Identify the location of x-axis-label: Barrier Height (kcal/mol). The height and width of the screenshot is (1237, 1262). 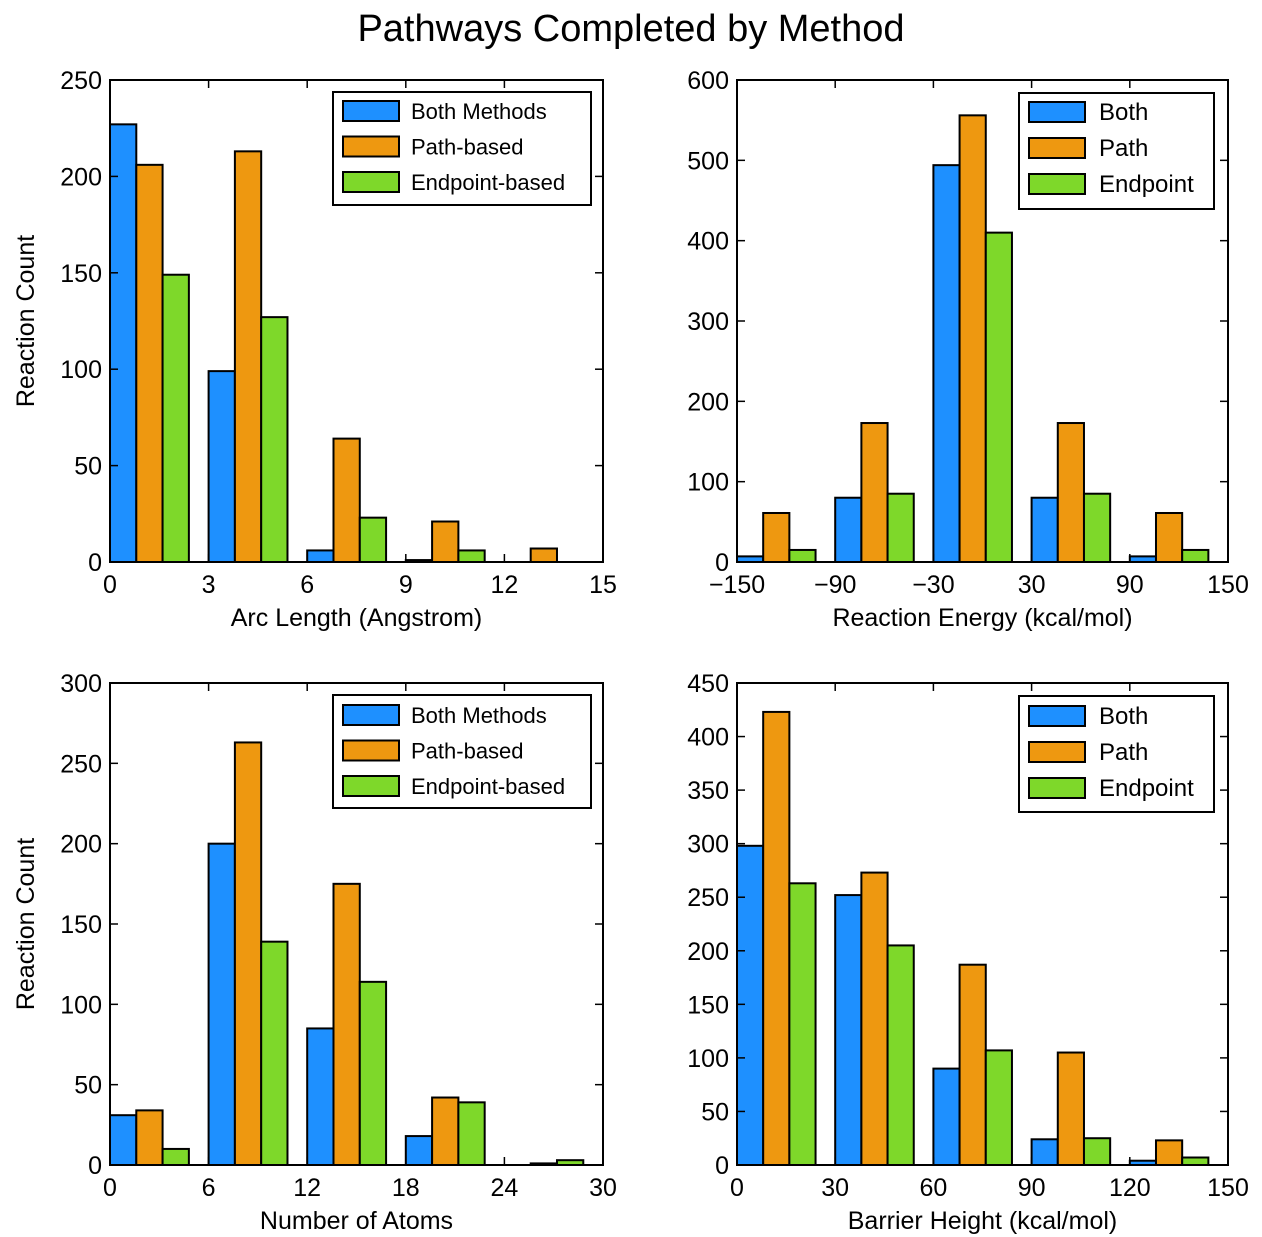
(983, 1221).